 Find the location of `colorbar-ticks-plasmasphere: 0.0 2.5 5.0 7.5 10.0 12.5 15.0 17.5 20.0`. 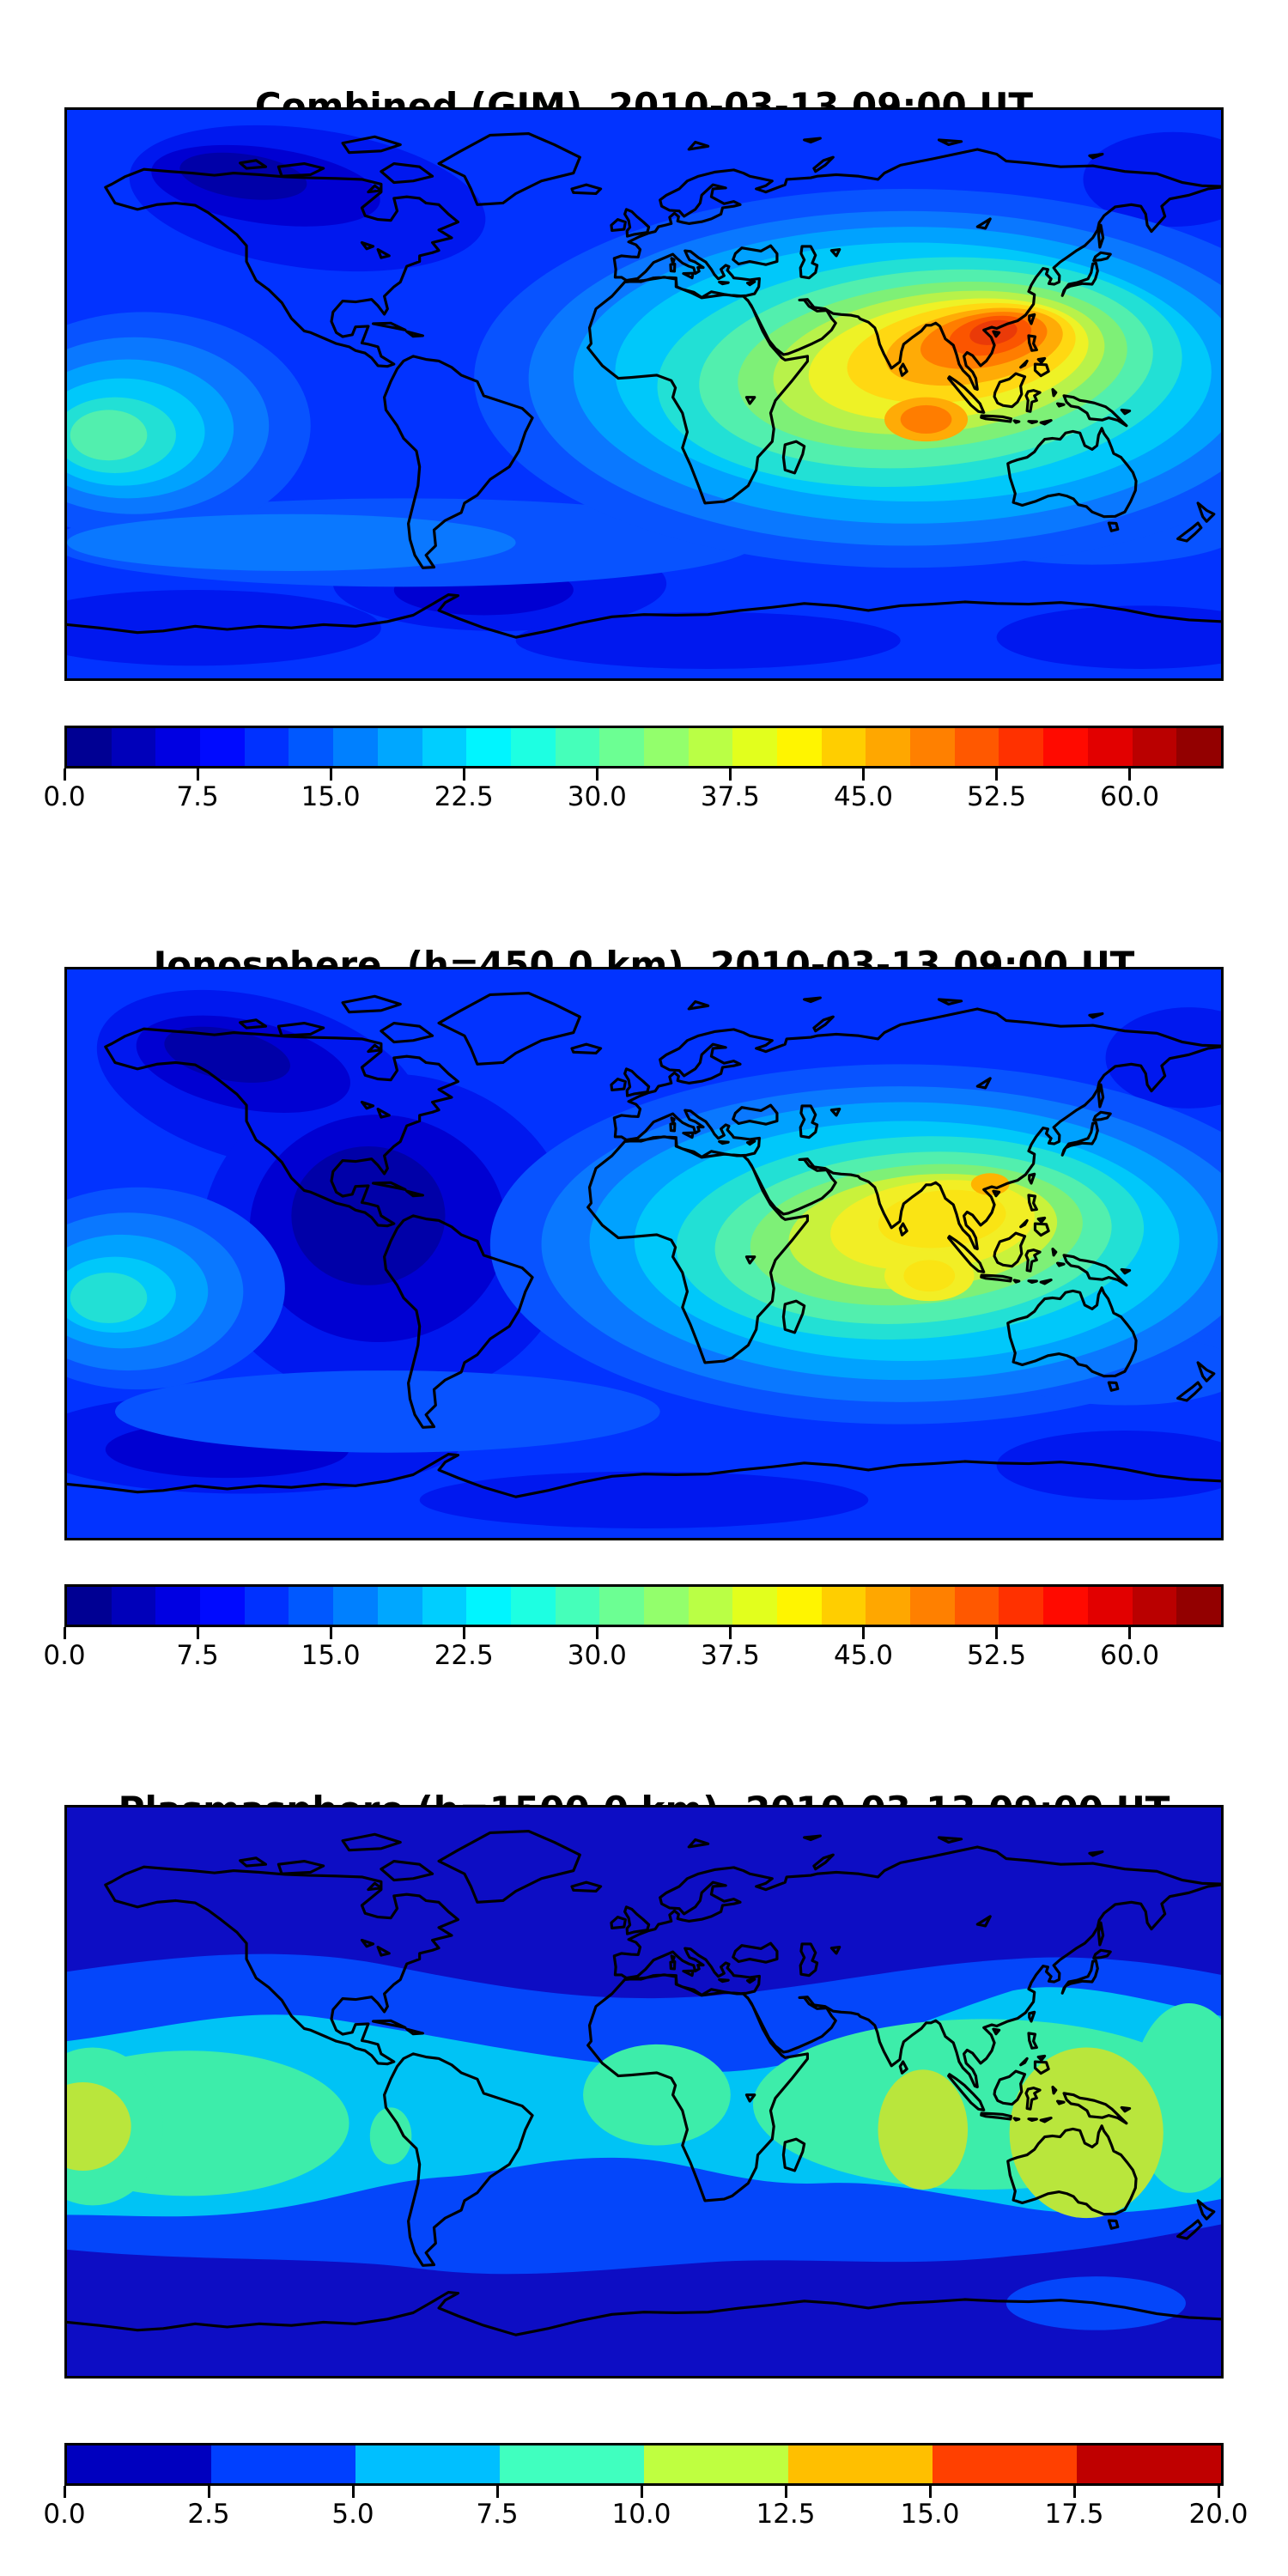

colorbar-ticks-plasmasphere: 0.0 2.5 5.0 7.5 10.0 12.5 15.0 17.5 20.0 is located at coordinates (646, 2511).